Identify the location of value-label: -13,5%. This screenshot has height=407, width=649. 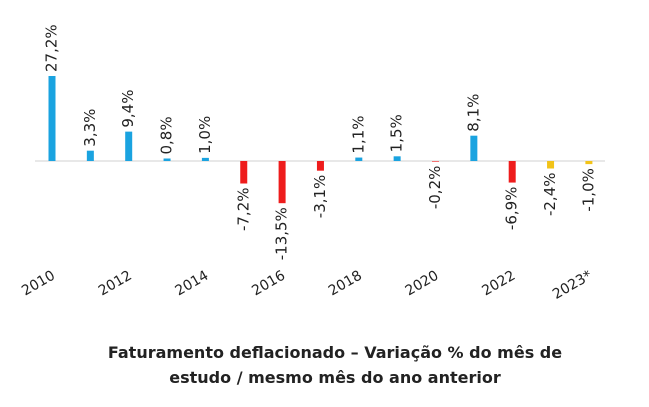
(282, 233).